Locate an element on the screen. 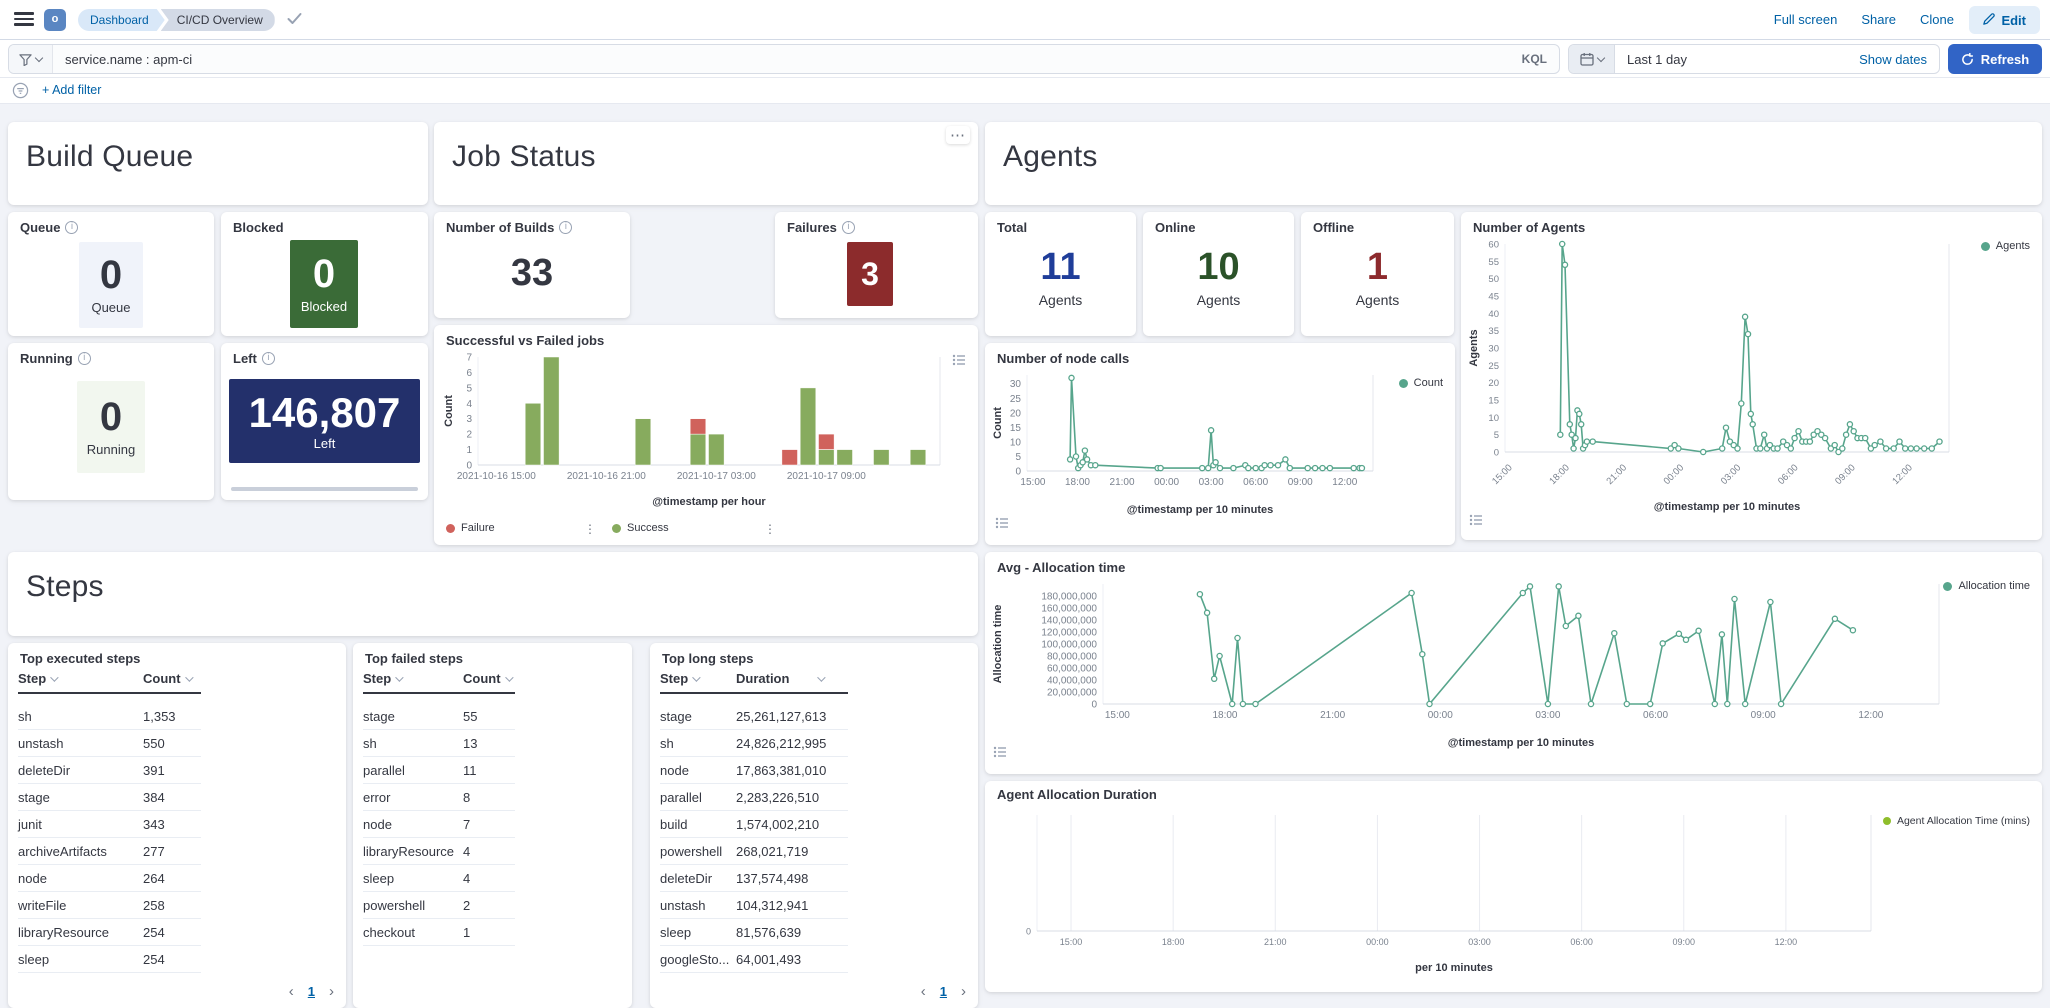 Image resolution: width=2050 pixels, height=1008 pixels. legend-label: Allocation time is located at coordinates (1994, 586).